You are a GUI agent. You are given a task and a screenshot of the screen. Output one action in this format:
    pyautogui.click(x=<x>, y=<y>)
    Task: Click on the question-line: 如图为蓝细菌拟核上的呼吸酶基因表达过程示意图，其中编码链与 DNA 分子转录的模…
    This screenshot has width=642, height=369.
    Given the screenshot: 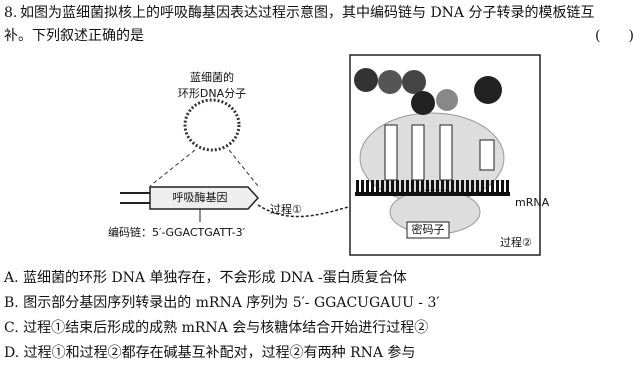 What is the action you would take?
    pyautogui.click(x=307, y=12)
    